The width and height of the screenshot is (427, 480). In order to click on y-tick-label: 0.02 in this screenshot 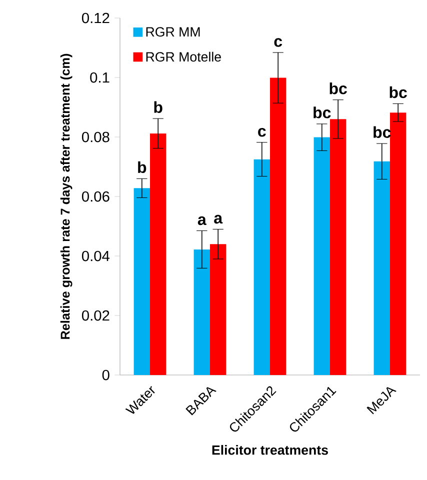, I will do `click(96, 315)`.